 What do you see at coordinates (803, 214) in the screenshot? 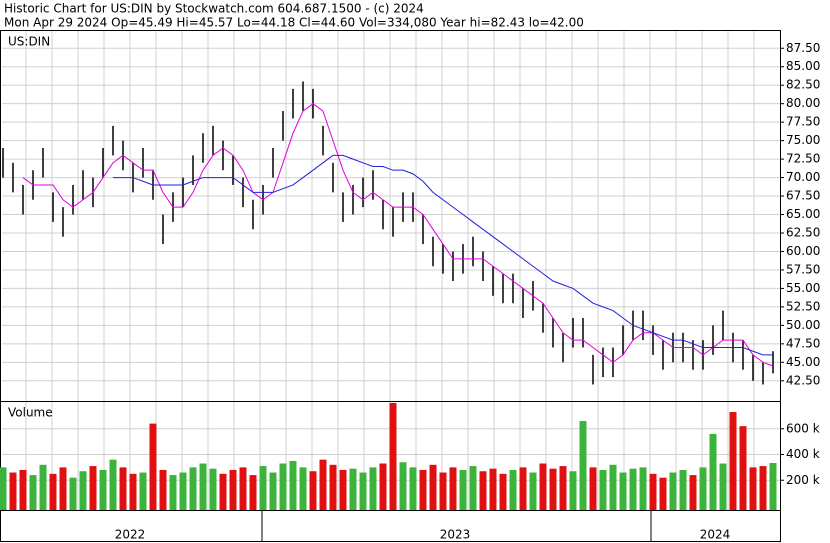
I see `y-tick-label: 65.00` at bounding box center [803, 214].